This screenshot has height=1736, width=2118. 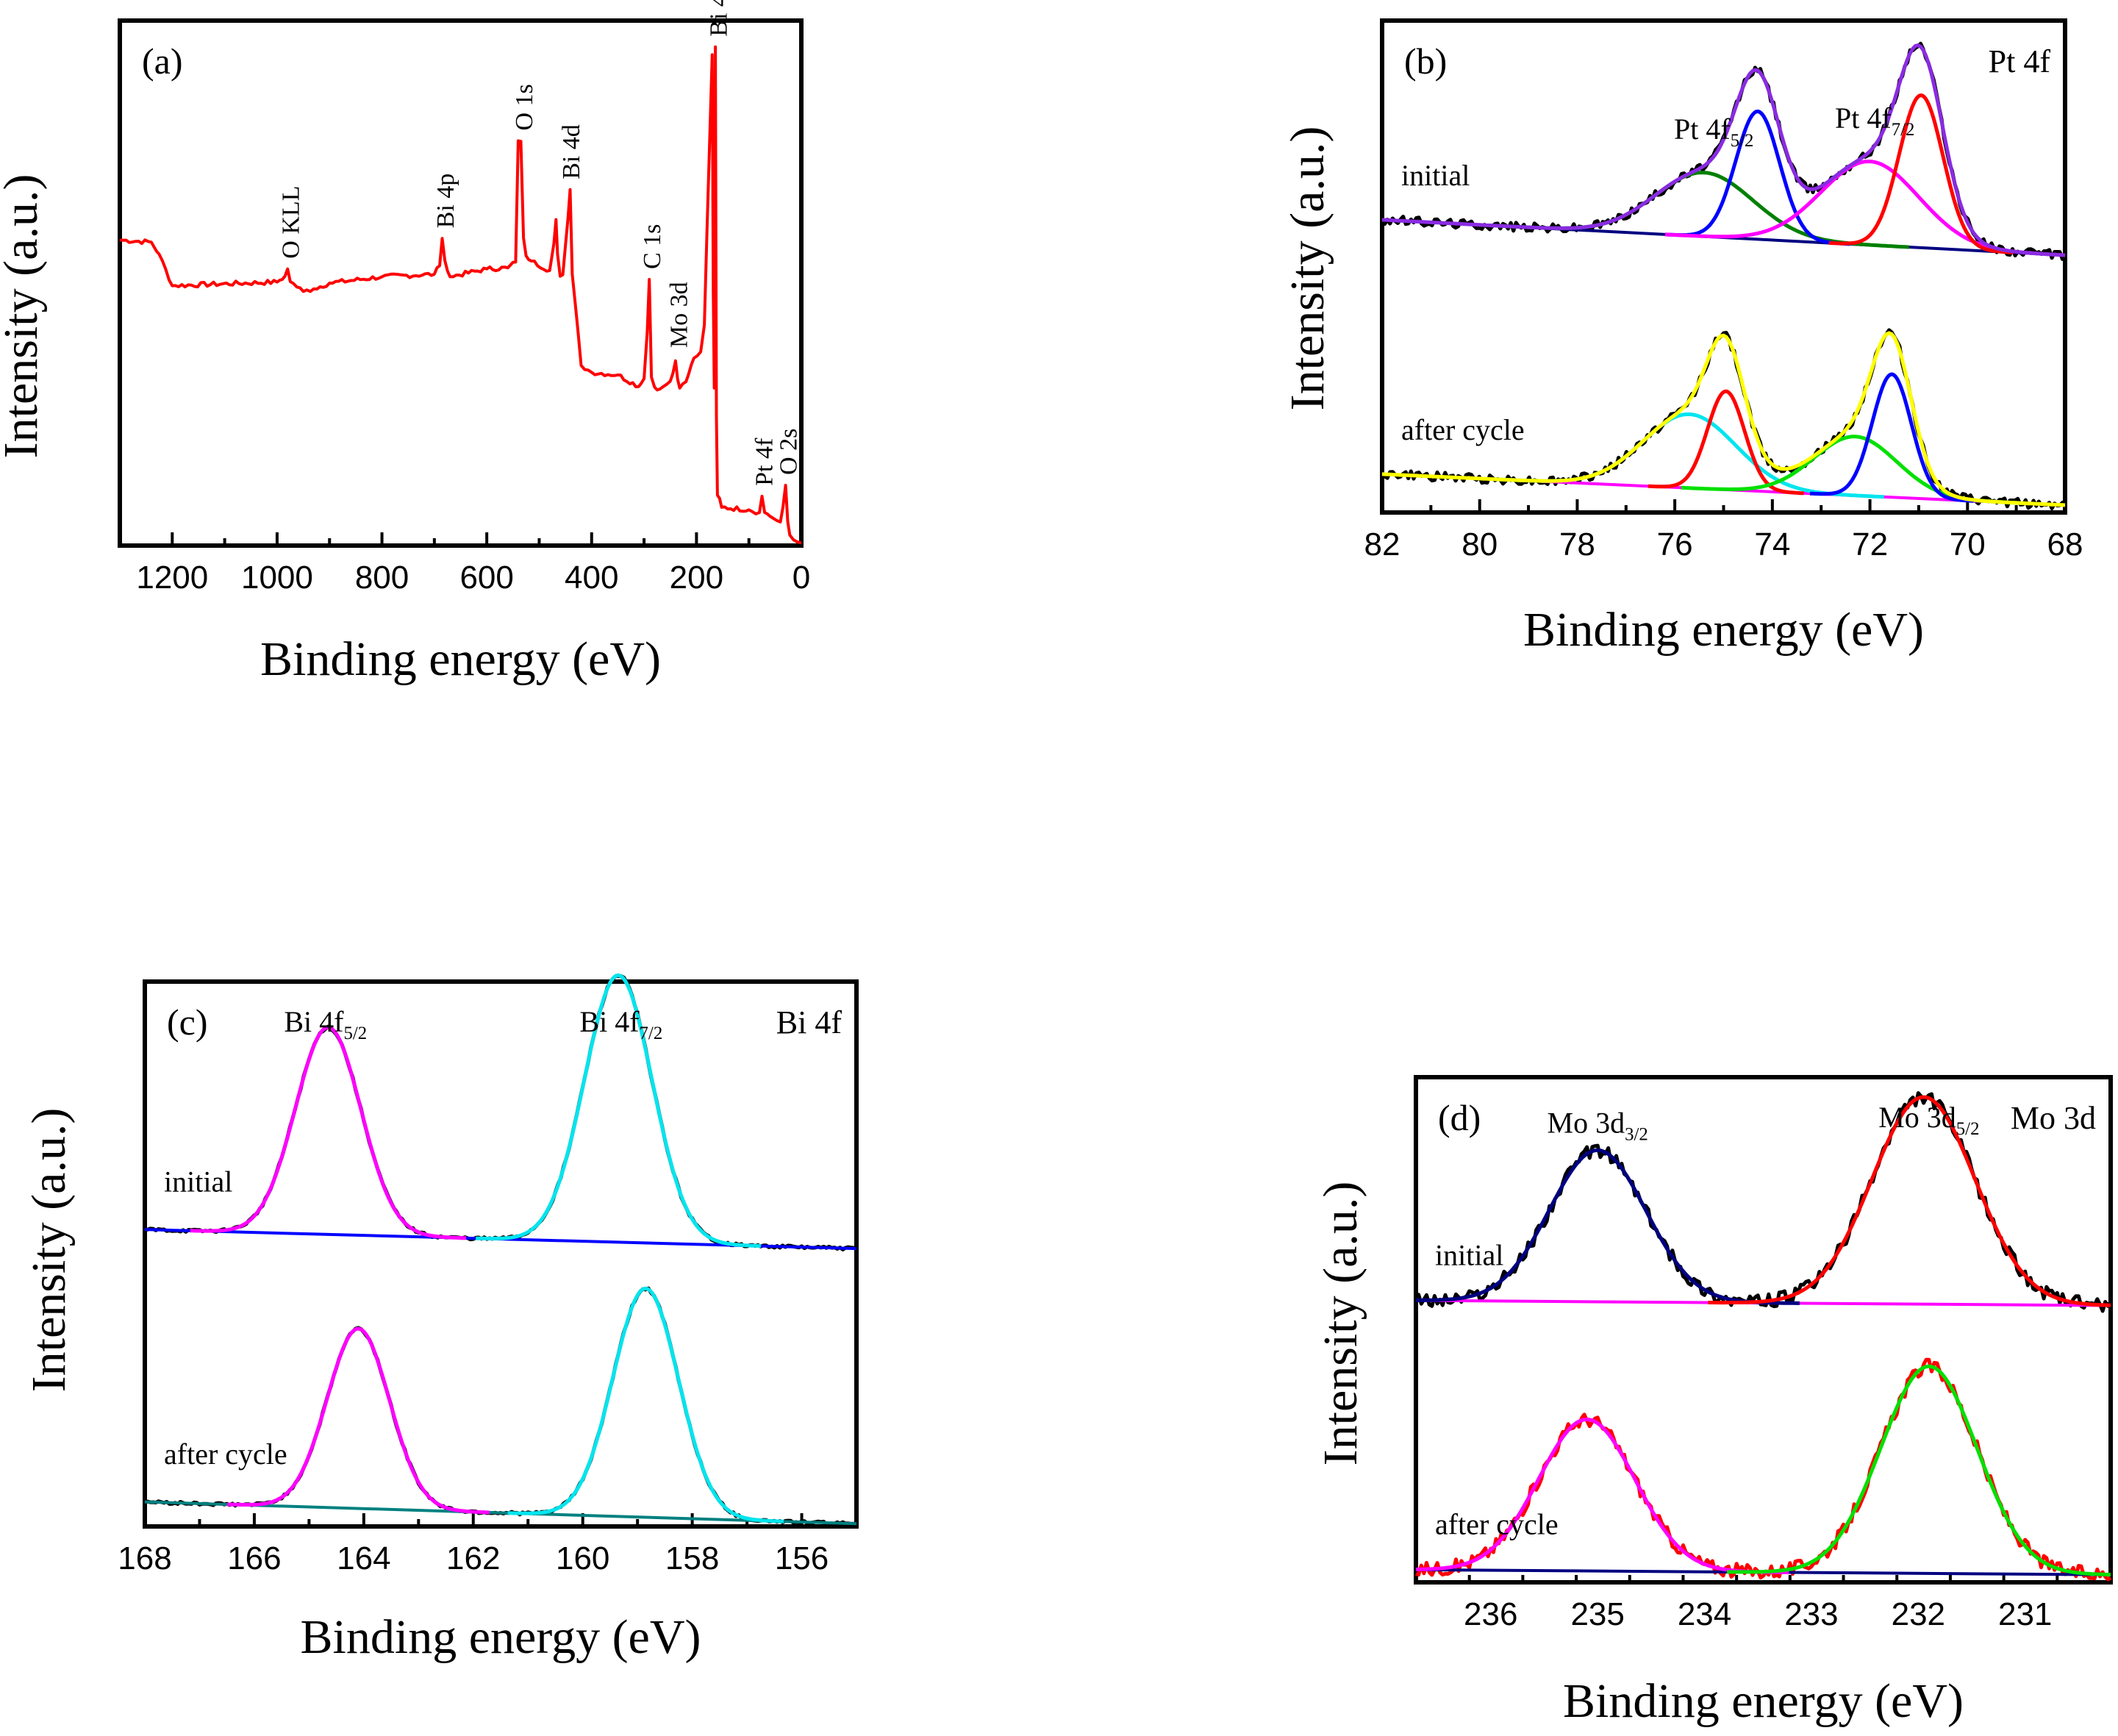 What do you see at coordinates (802, 1558) in the screenshot?
I see `x-tick-label: 156` at bounding box center [802, 1558].